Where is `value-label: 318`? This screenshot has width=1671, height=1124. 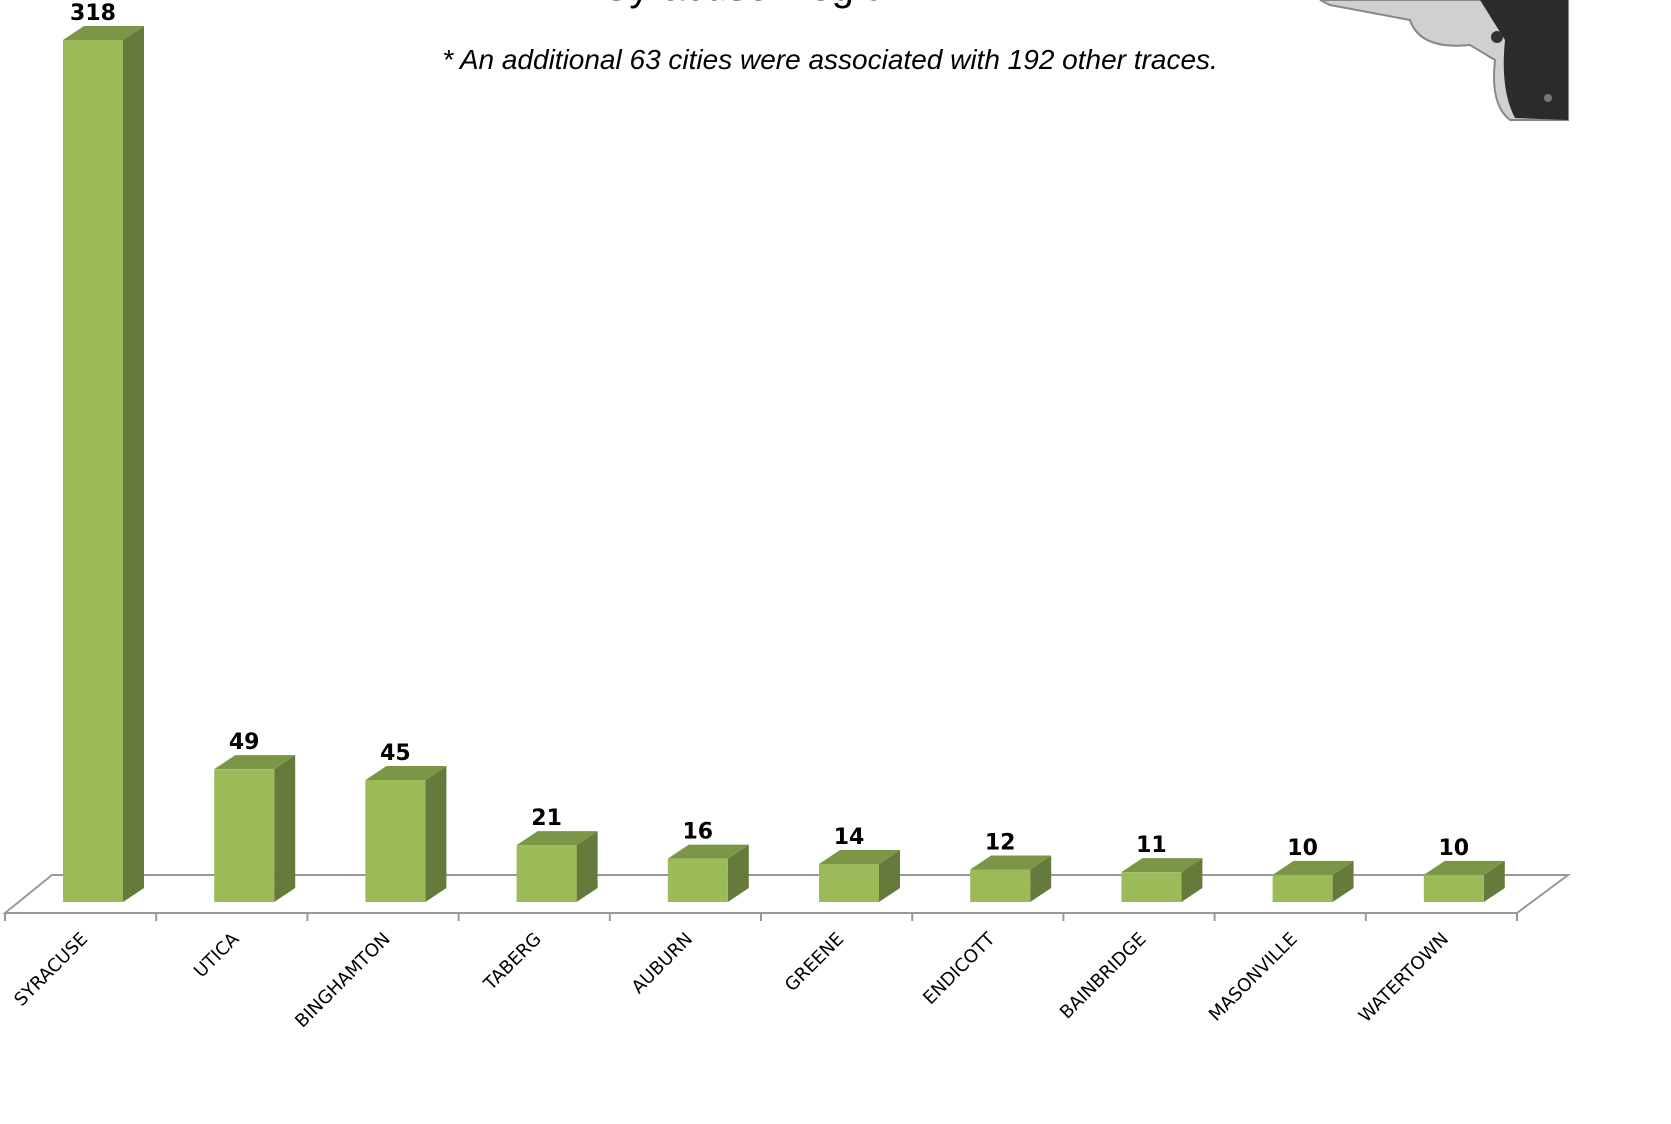 value-label: 318 is located at coordinates (93, 13).